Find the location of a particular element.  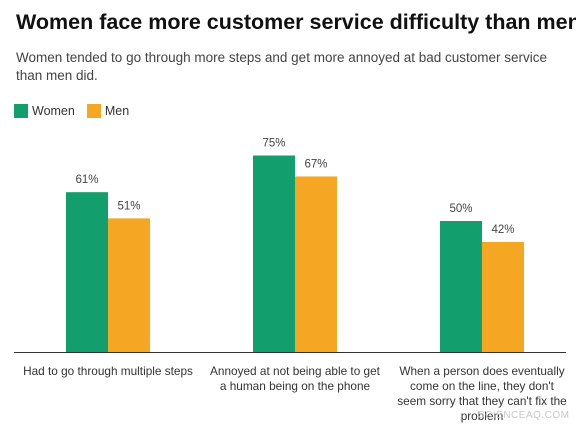

category-label: Had to go through multiple steps is located at coordinates (108, 371).